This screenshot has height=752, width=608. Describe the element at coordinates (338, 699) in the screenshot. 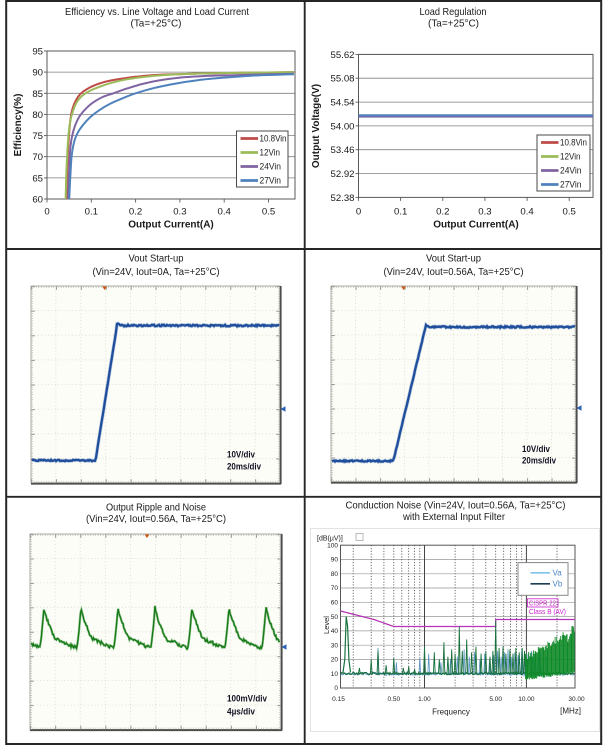

I see `svg-text: 0.15` at that location.